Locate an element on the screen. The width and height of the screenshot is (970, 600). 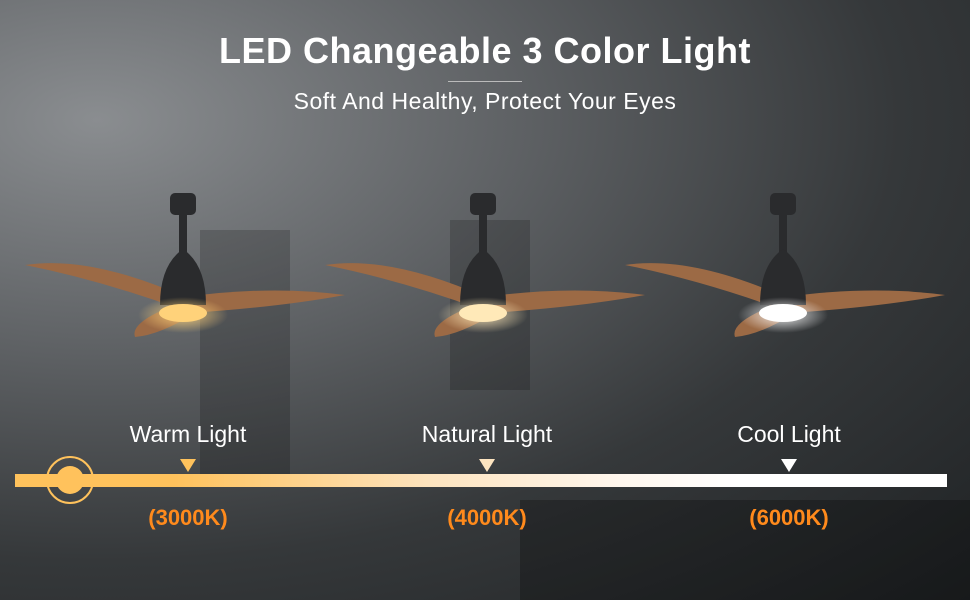
ceiling-fan-cool is located at coordinates (785, 270).